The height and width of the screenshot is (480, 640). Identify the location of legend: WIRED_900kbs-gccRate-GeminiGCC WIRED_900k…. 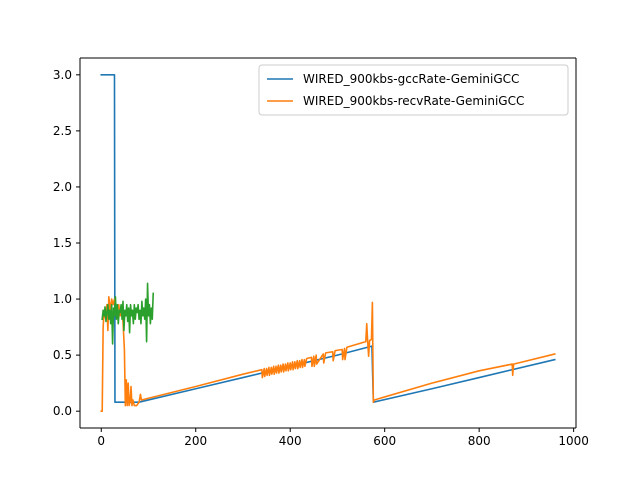
(413, 90).